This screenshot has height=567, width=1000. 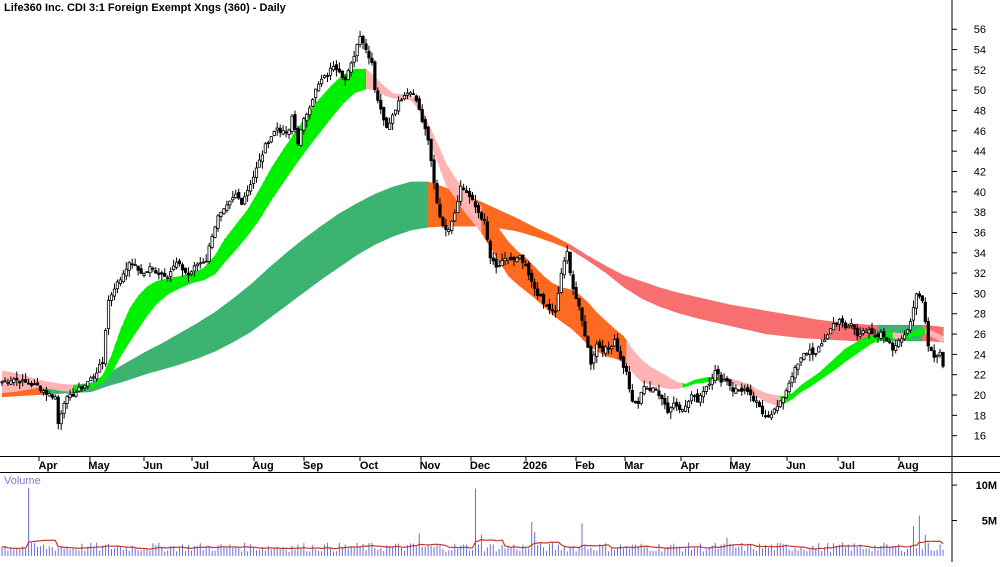 I want to click on x-tick-label: Nov, so click(x=431, y=466).